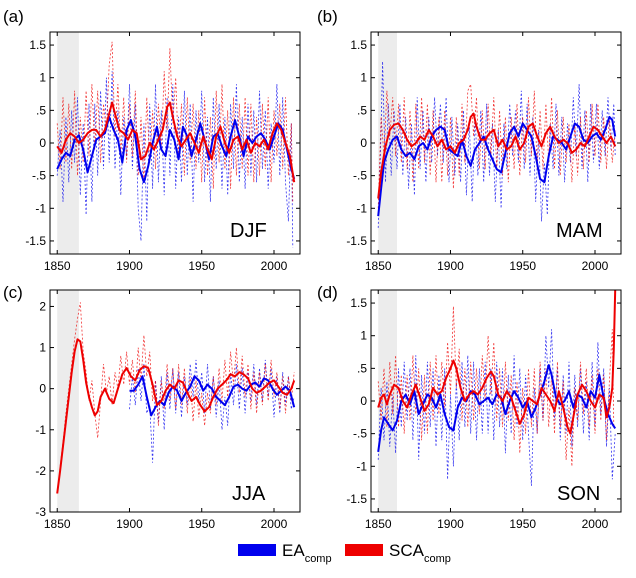 This screenshot has height=578, width=636. I want to click on season-label: DJF, so click(248, 231).